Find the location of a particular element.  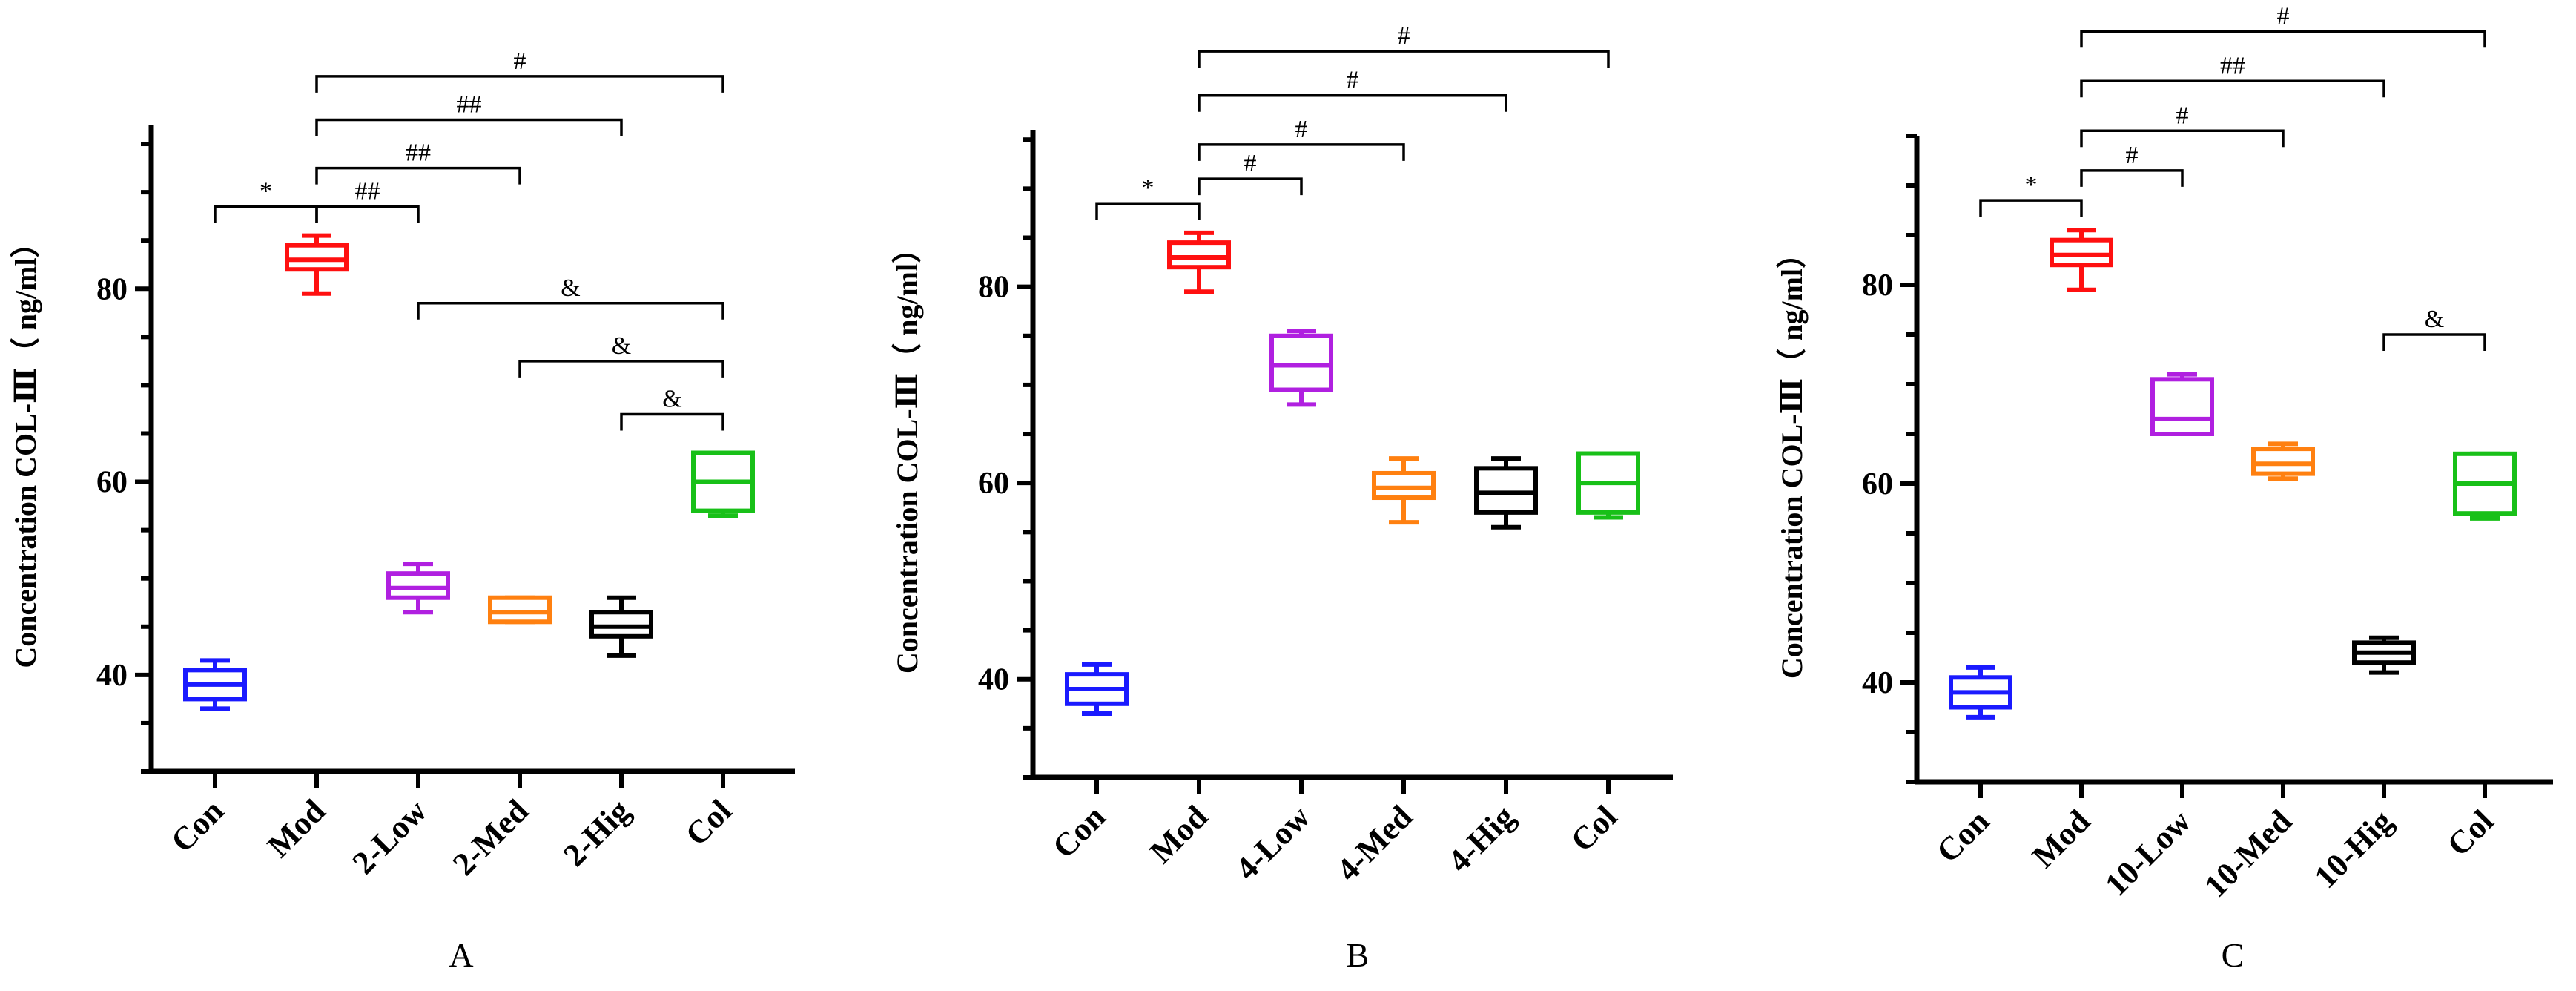

box-2-hig is located at coordinates (621, 626).